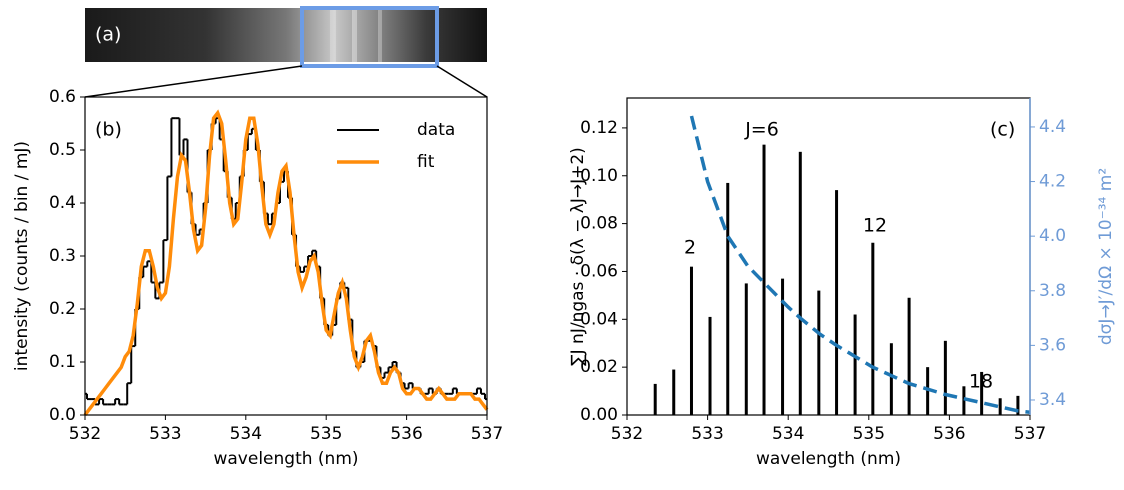  Describe the element at coordinates (62, 150) in the screenshot. I see `y-tick-label: 0.5` at that location.